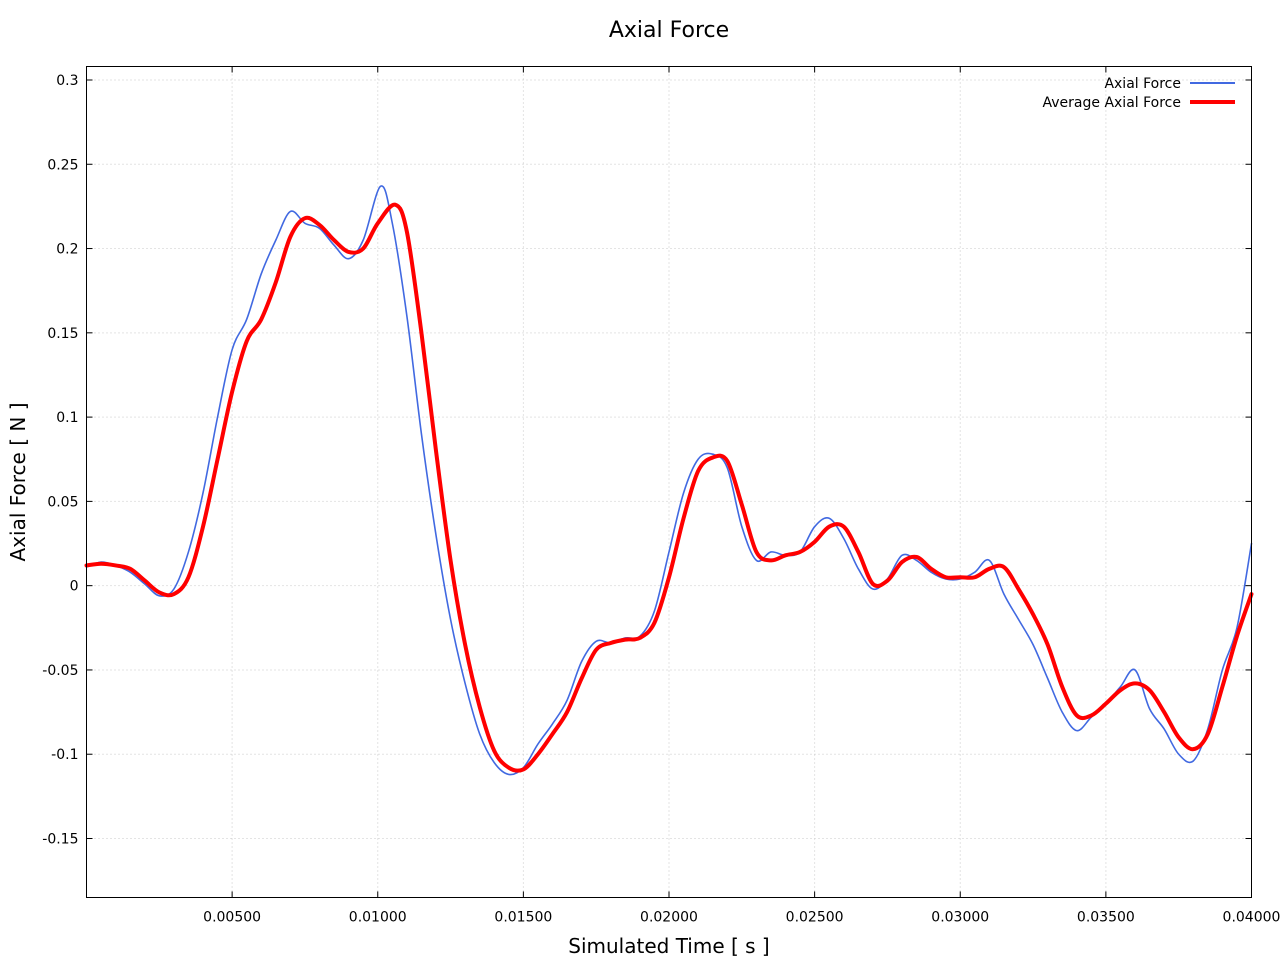 The image size is (1280, 960). I want to click on x-tick-label: 0.04000, so click(1251, 918).